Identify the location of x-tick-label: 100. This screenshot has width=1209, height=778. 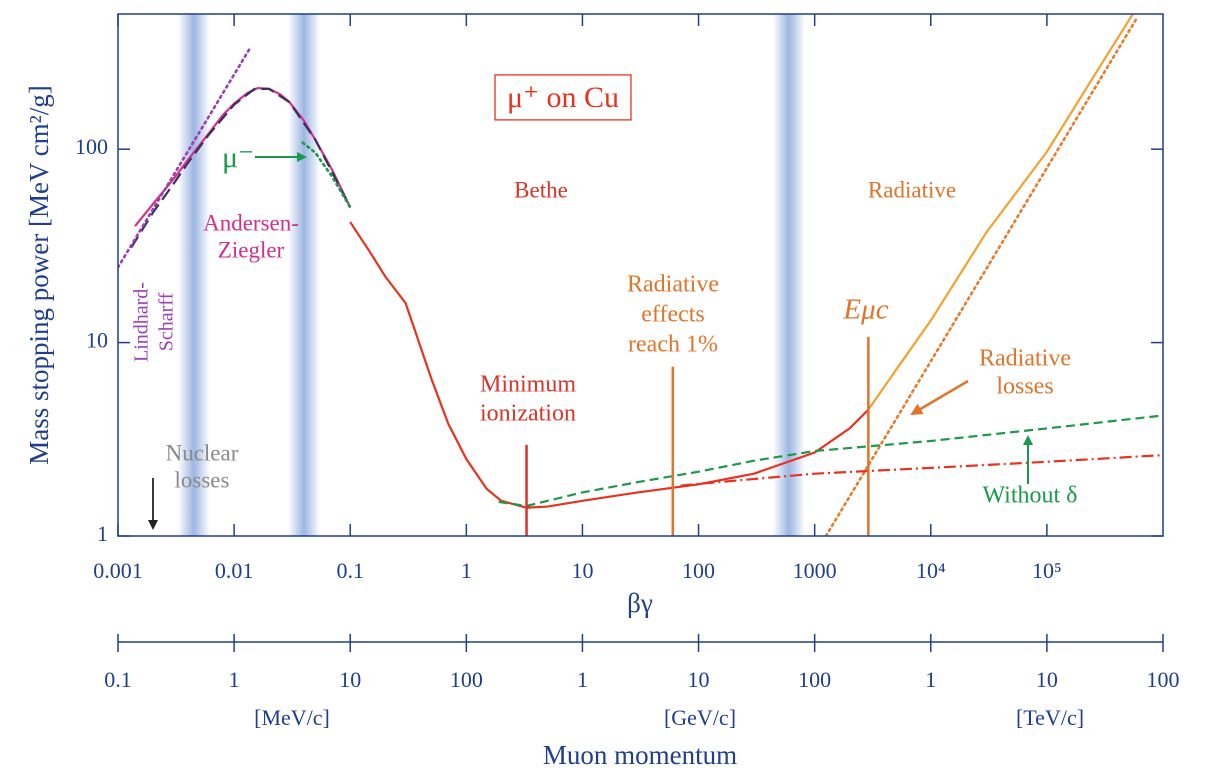
(698, 570).